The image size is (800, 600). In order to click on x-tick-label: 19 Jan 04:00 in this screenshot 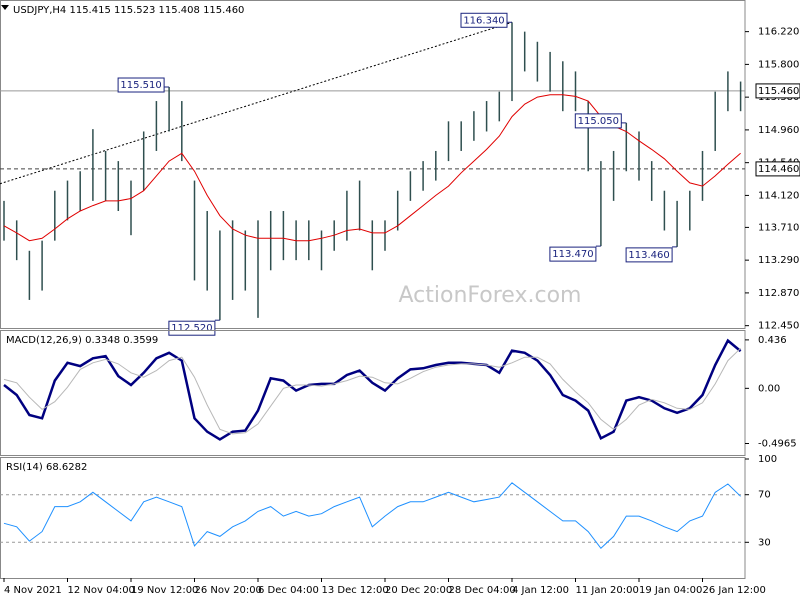, I will do `click(670, 590)`.